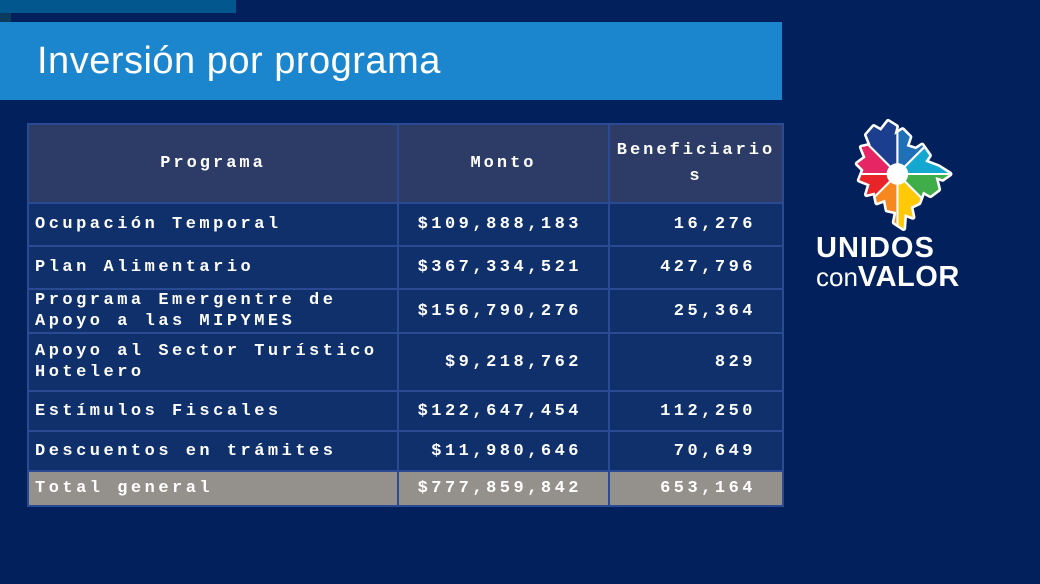  Describe the element at coordinates (239, 60) in the screenshot. I see `page-title: Inversión por programa` at that location.